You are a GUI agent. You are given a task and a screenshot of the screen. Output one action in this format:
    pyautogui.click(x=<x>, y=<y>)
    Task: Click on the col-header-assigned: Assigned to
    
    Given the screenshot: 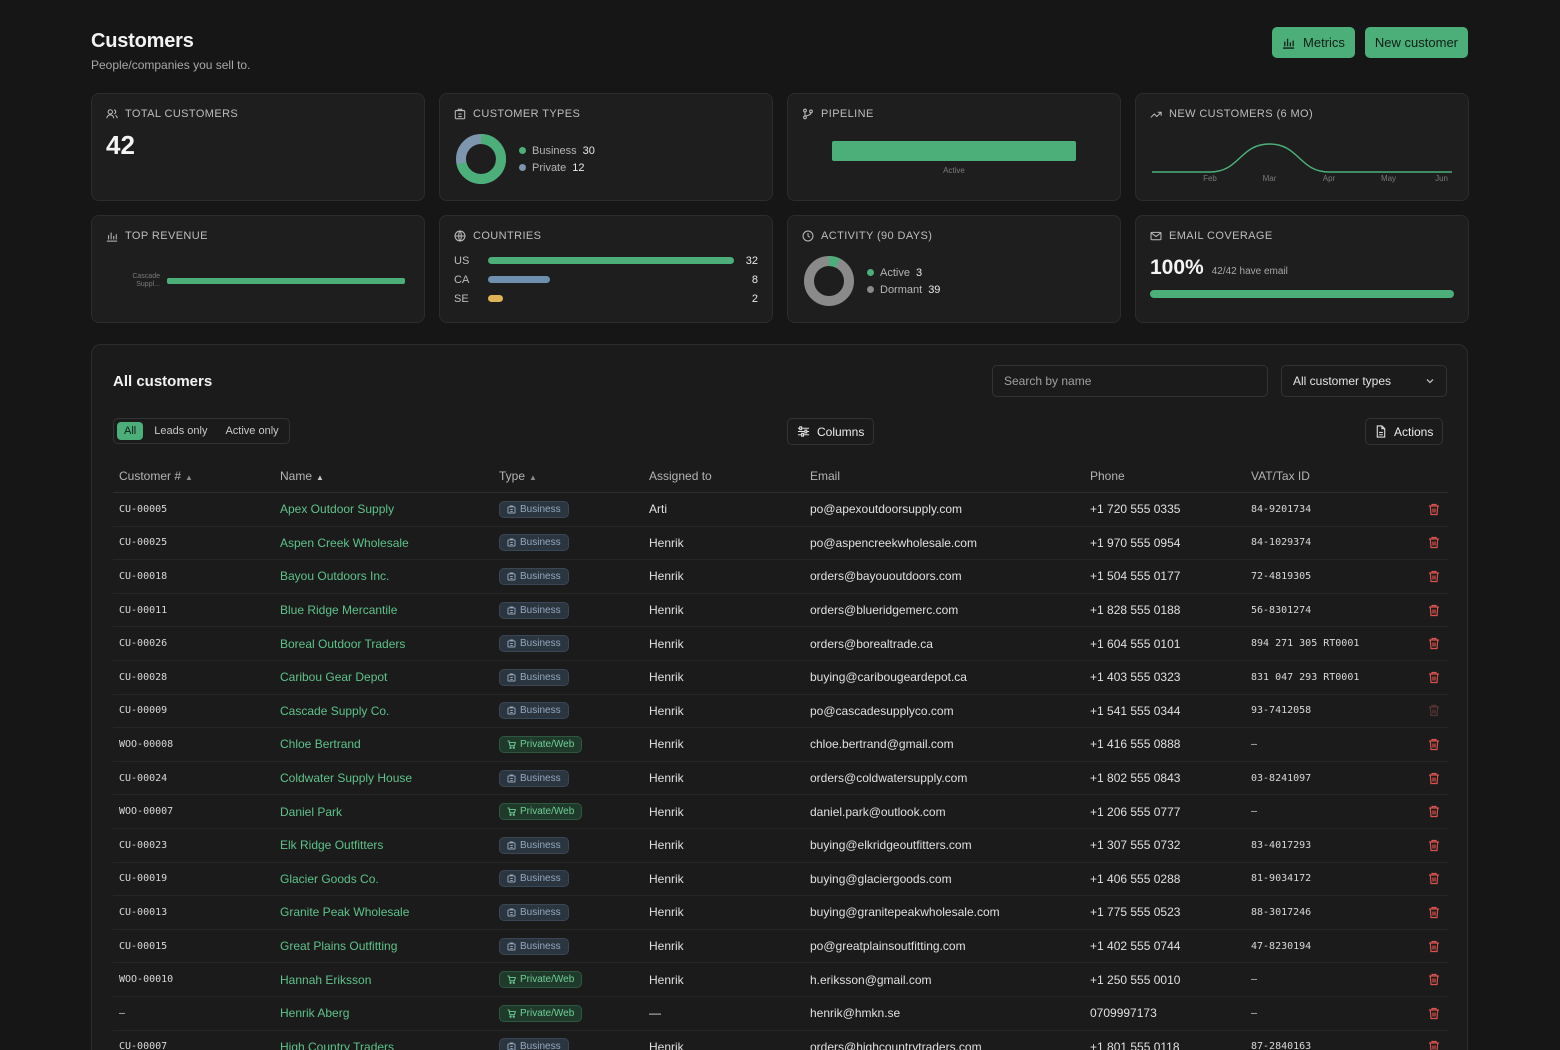 What is the action you would take?
    pyautogui.click(x=680, y=476)
    